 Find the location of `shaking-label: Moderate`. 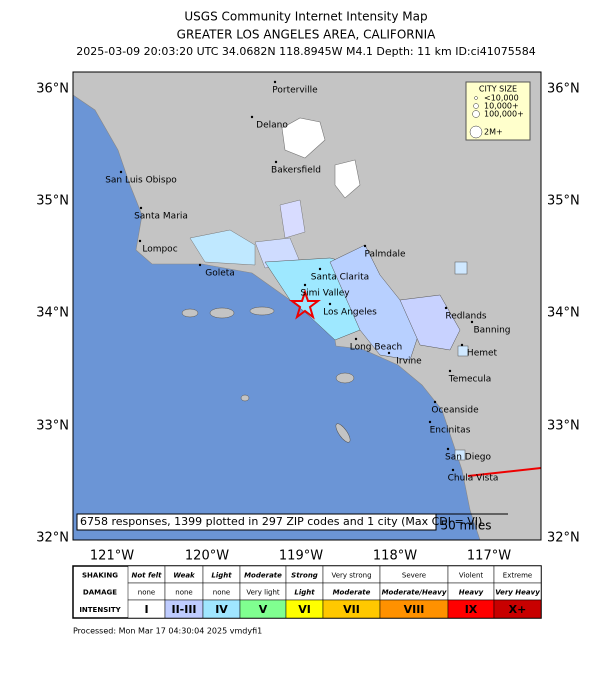

shaking-label: Moderate is located at coordinates (263, 576).